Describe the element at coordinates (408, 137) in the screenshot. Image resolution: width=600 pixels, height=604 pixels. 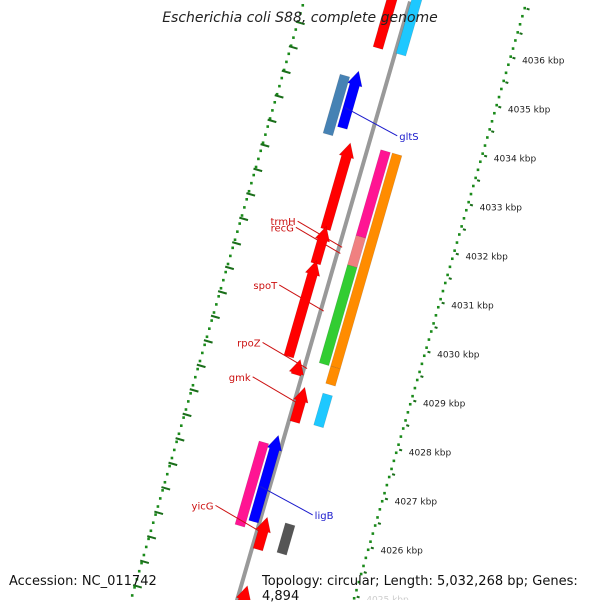
I see `gene-label-gltS: gltS` at that location.